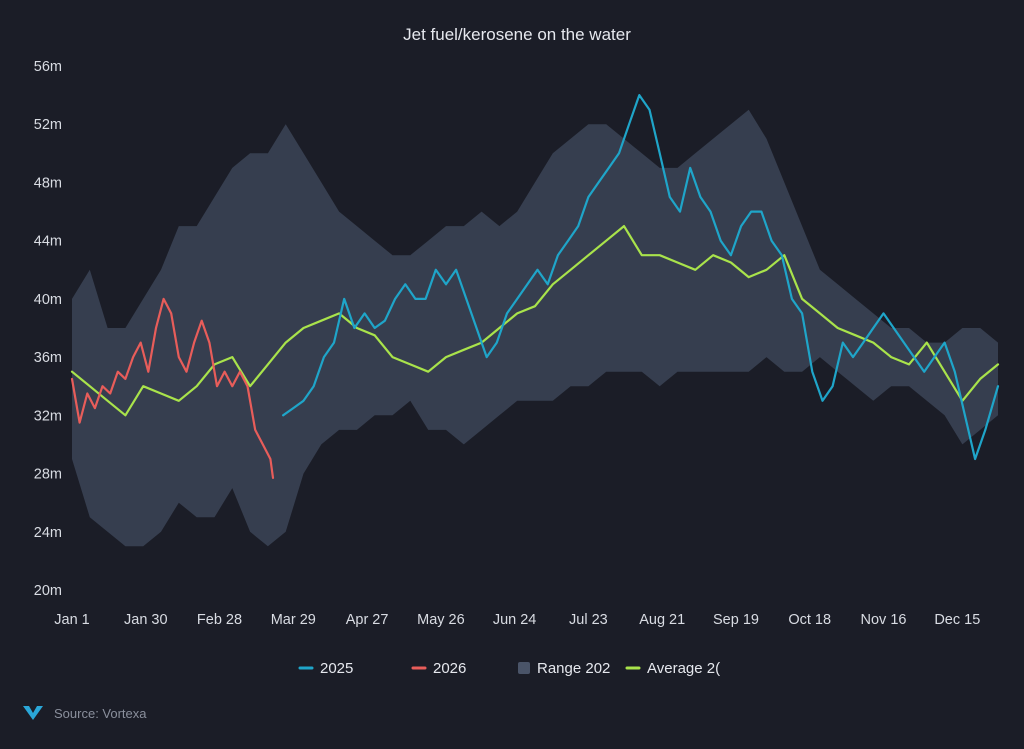 Image resolution: width=1024 pixels, height=749 pixels. What do you see at coordinates (509, 668) in the screenshot?
I see `legend: 2025 2026 Range 202 Average 2(` at bounding box center [509, 668].